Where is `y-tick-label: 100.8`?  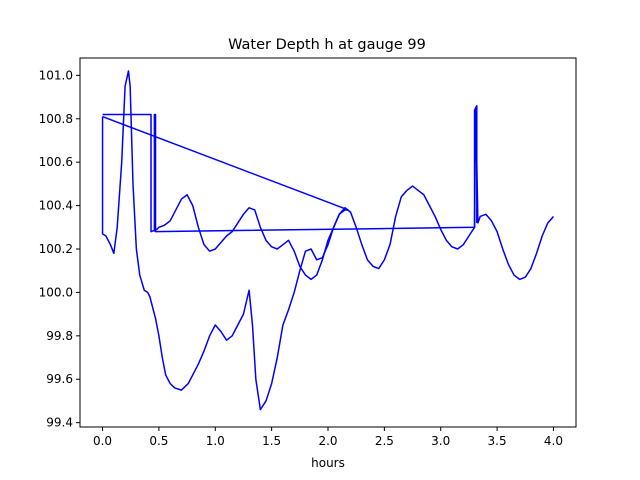
y-tick-label: 100.8 is located at coordinates (56, 119).